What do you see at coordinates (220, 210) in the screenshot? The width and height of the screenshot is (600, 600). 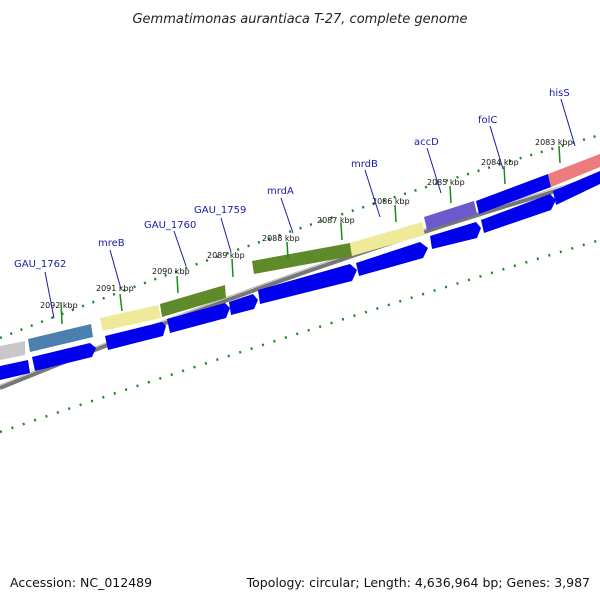 I see `gene-label-GAU_1759: GAU_1759` at bounding box center [220, 210].